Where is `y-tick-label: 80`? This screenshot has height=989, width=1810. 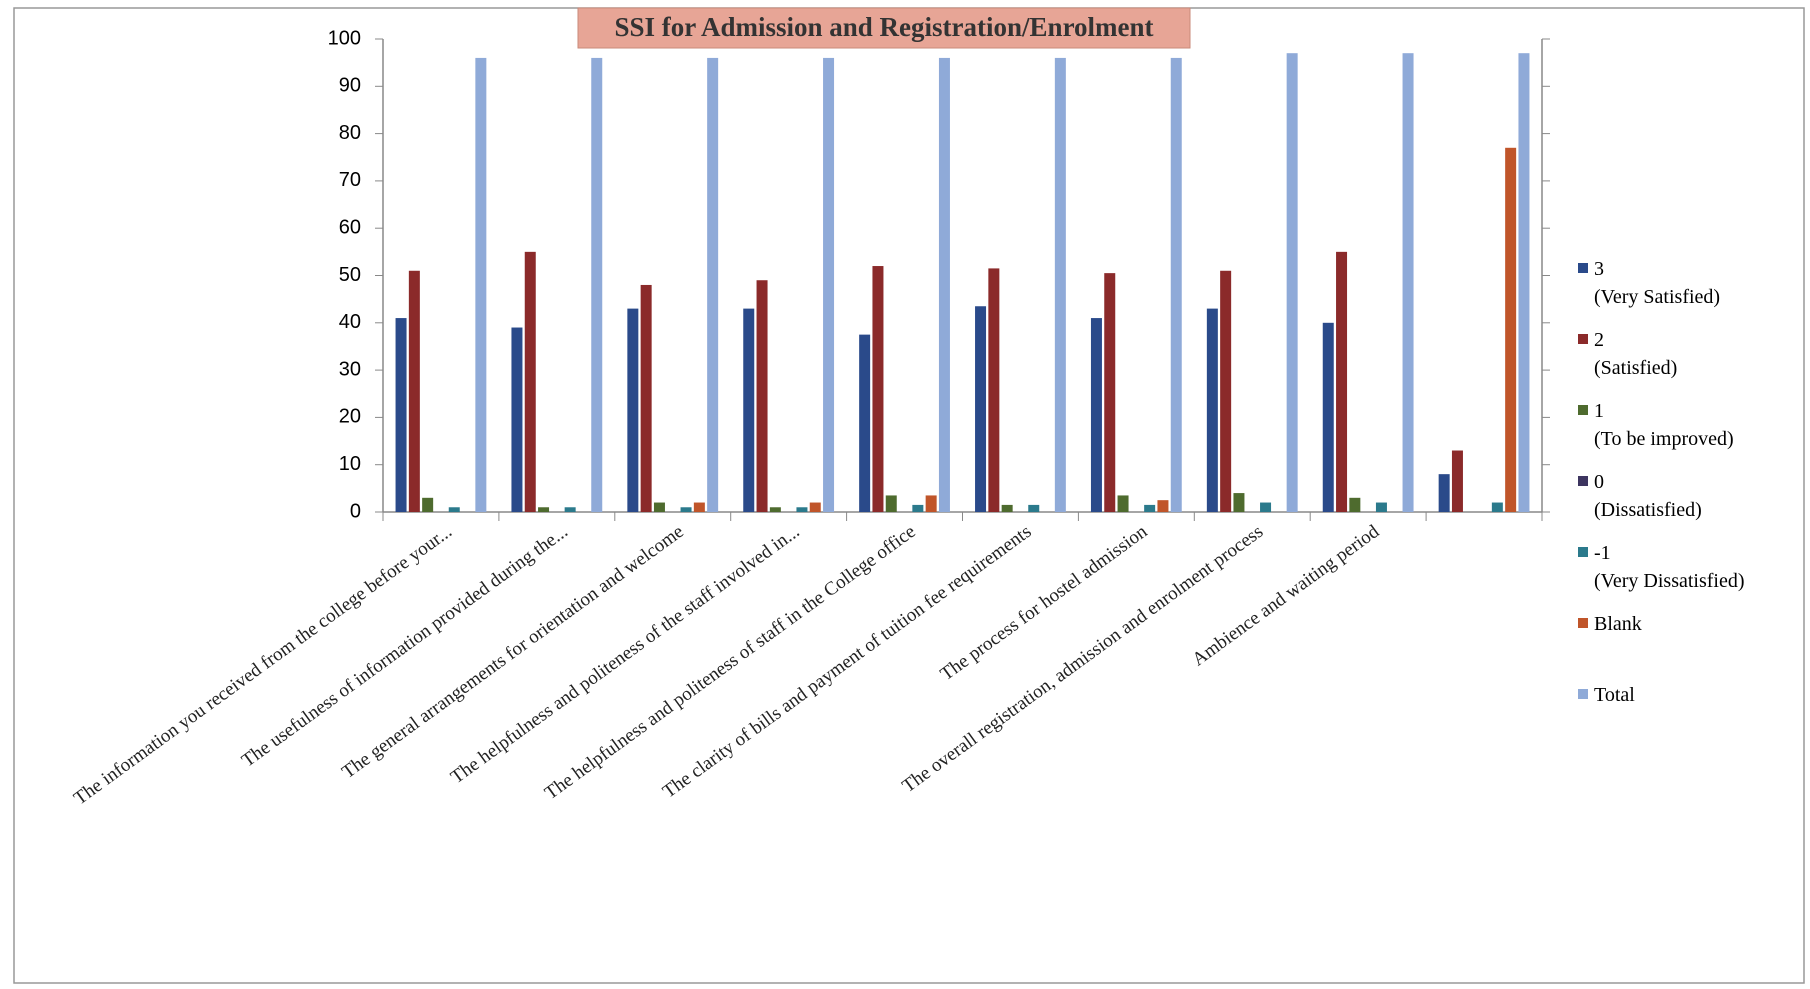
y-tick-label: 80 is located at coordinates (350, 133).